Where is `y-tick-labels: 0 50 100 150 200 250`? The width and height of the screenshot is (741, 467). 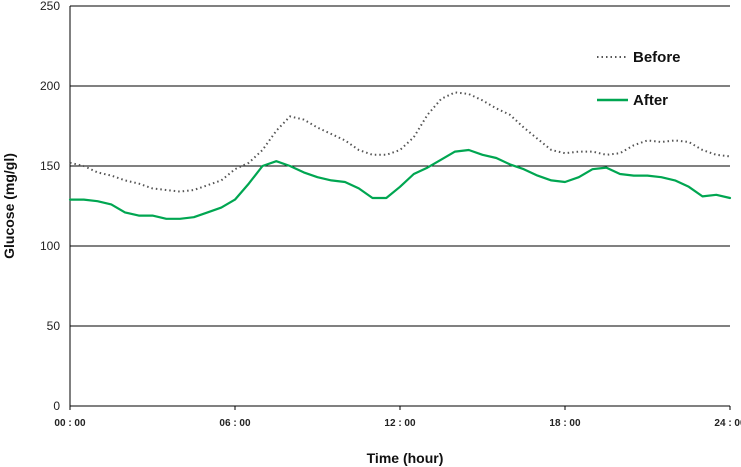
y-tick-labels: 0 50 100 150 200 250 is located at coordinates (50, 206).